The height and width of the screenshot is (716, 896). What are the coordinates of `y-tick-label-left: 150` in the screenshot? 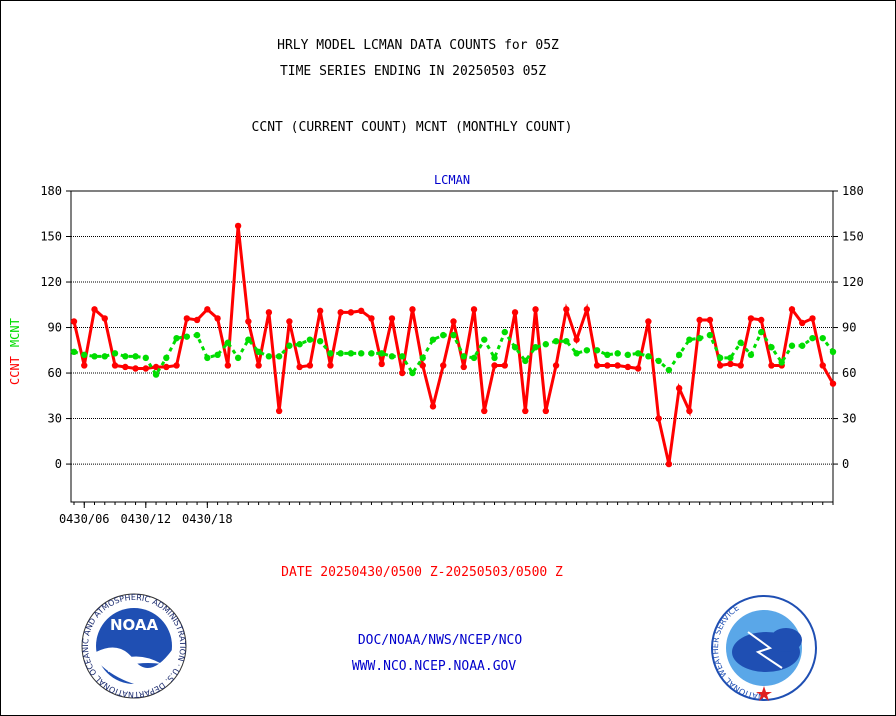 It's located at (51, 237).